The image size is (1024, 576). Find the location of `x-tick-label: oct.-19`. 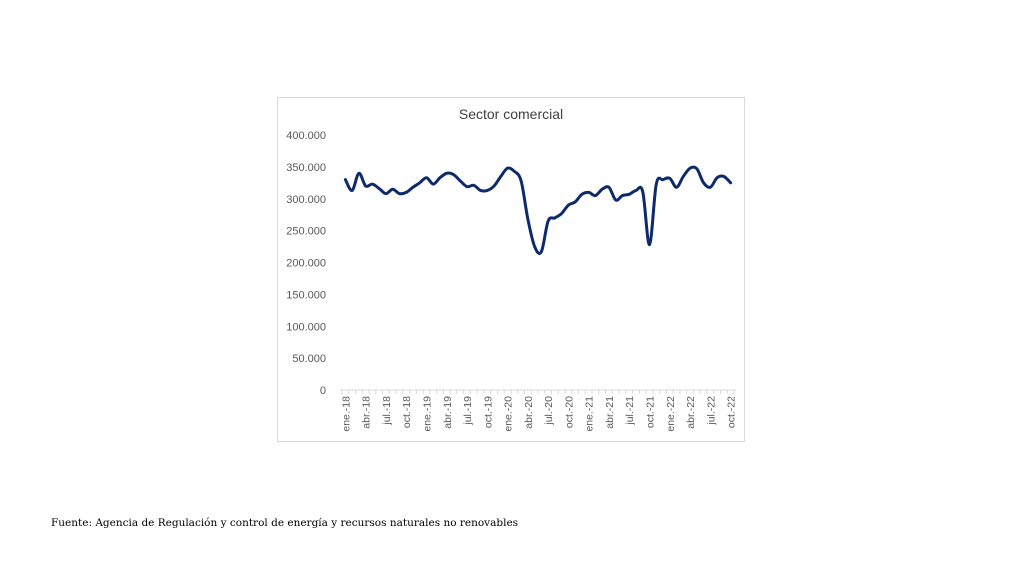

x-tick-label: oct.-19 is located at coordinates (488, 412).